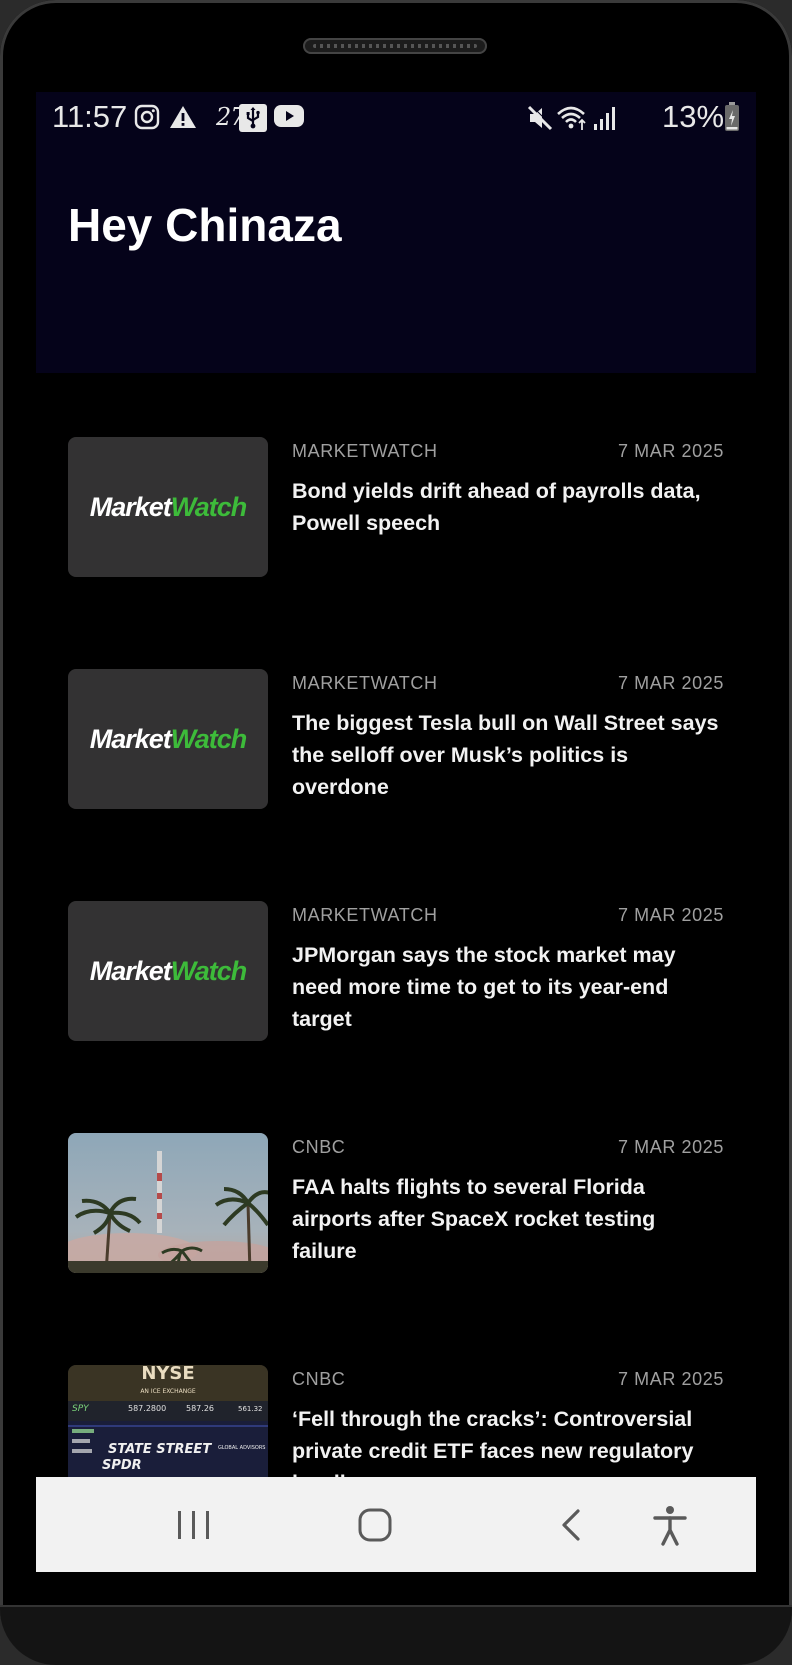 This screenshot has height=1665, width=792. Describe the element at coordinates (160, 1449) in the screenshot. I see `svg-text: STATE STREET` at that location.